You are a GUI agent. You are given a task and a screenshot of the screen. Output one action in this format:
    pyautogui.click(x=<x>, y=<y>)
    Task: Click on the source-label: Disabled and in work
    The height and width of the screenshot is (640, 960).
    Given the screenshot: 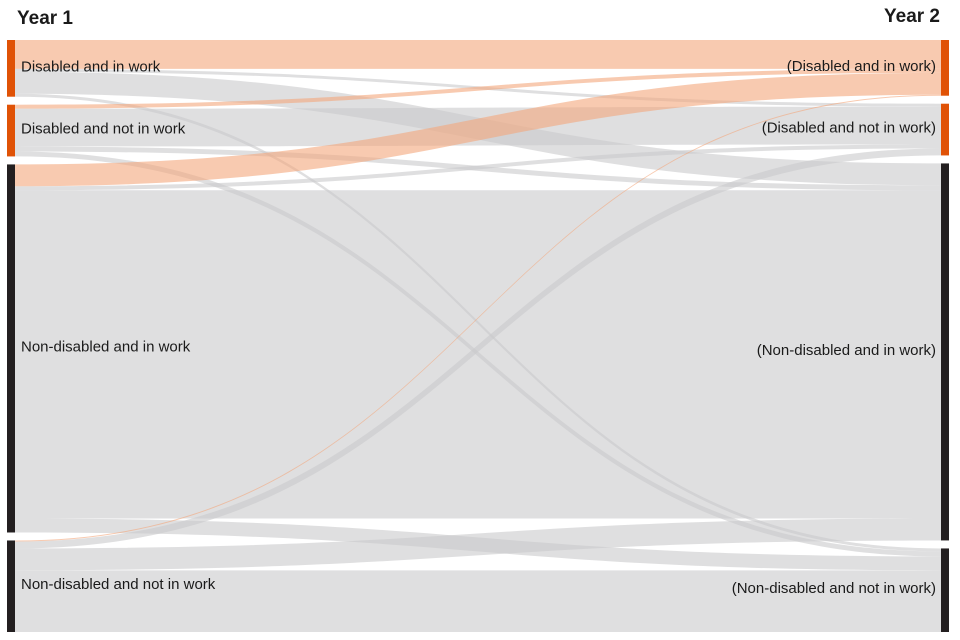 What is the action you would take?
    pyautogui.click(x=91, y=66)
    